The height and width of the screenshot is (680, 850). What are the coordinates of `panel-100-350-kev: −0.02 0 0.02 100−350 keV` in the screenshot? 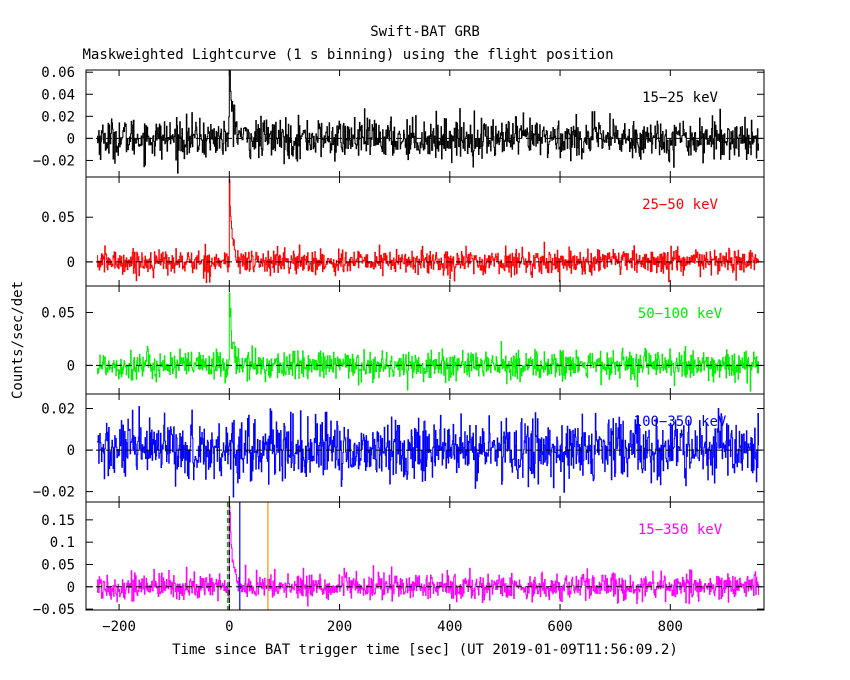 It's located at (399, 448).